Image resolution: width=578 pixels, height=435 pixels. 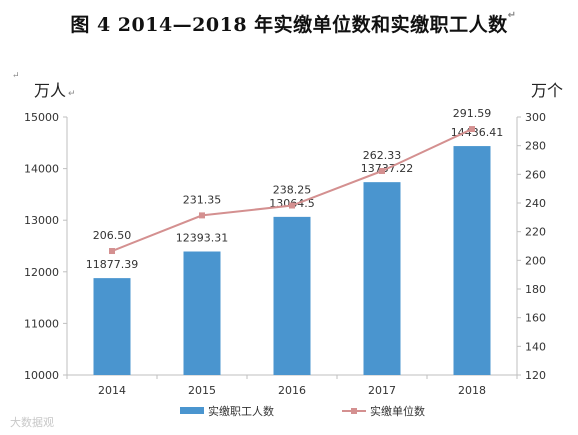 I want to click on right-tick-label: 160, so click(x=535, y=318).